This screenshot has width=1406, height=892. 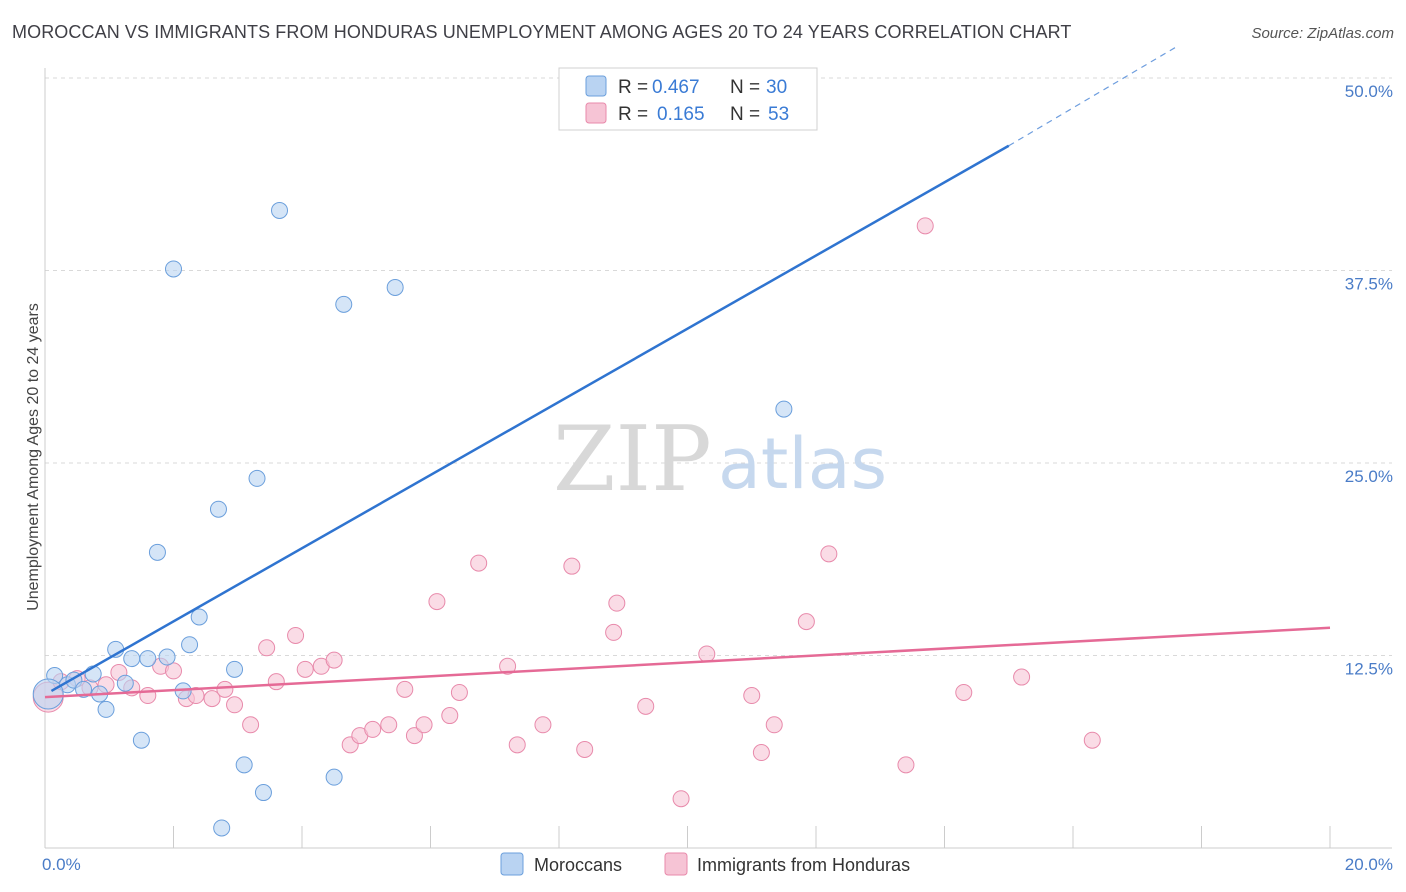 I want to click on y-tick-label-0: 12.5%, so click(x=1369, y=669).